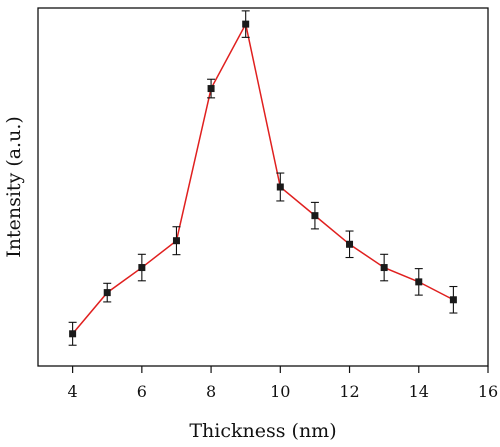 The width and height of the screenshot is (500, 447). What do you see at coordinates (73, 391) in the screenshot?
I see `x-tick-label: 4` at bounding box center [73, 391].